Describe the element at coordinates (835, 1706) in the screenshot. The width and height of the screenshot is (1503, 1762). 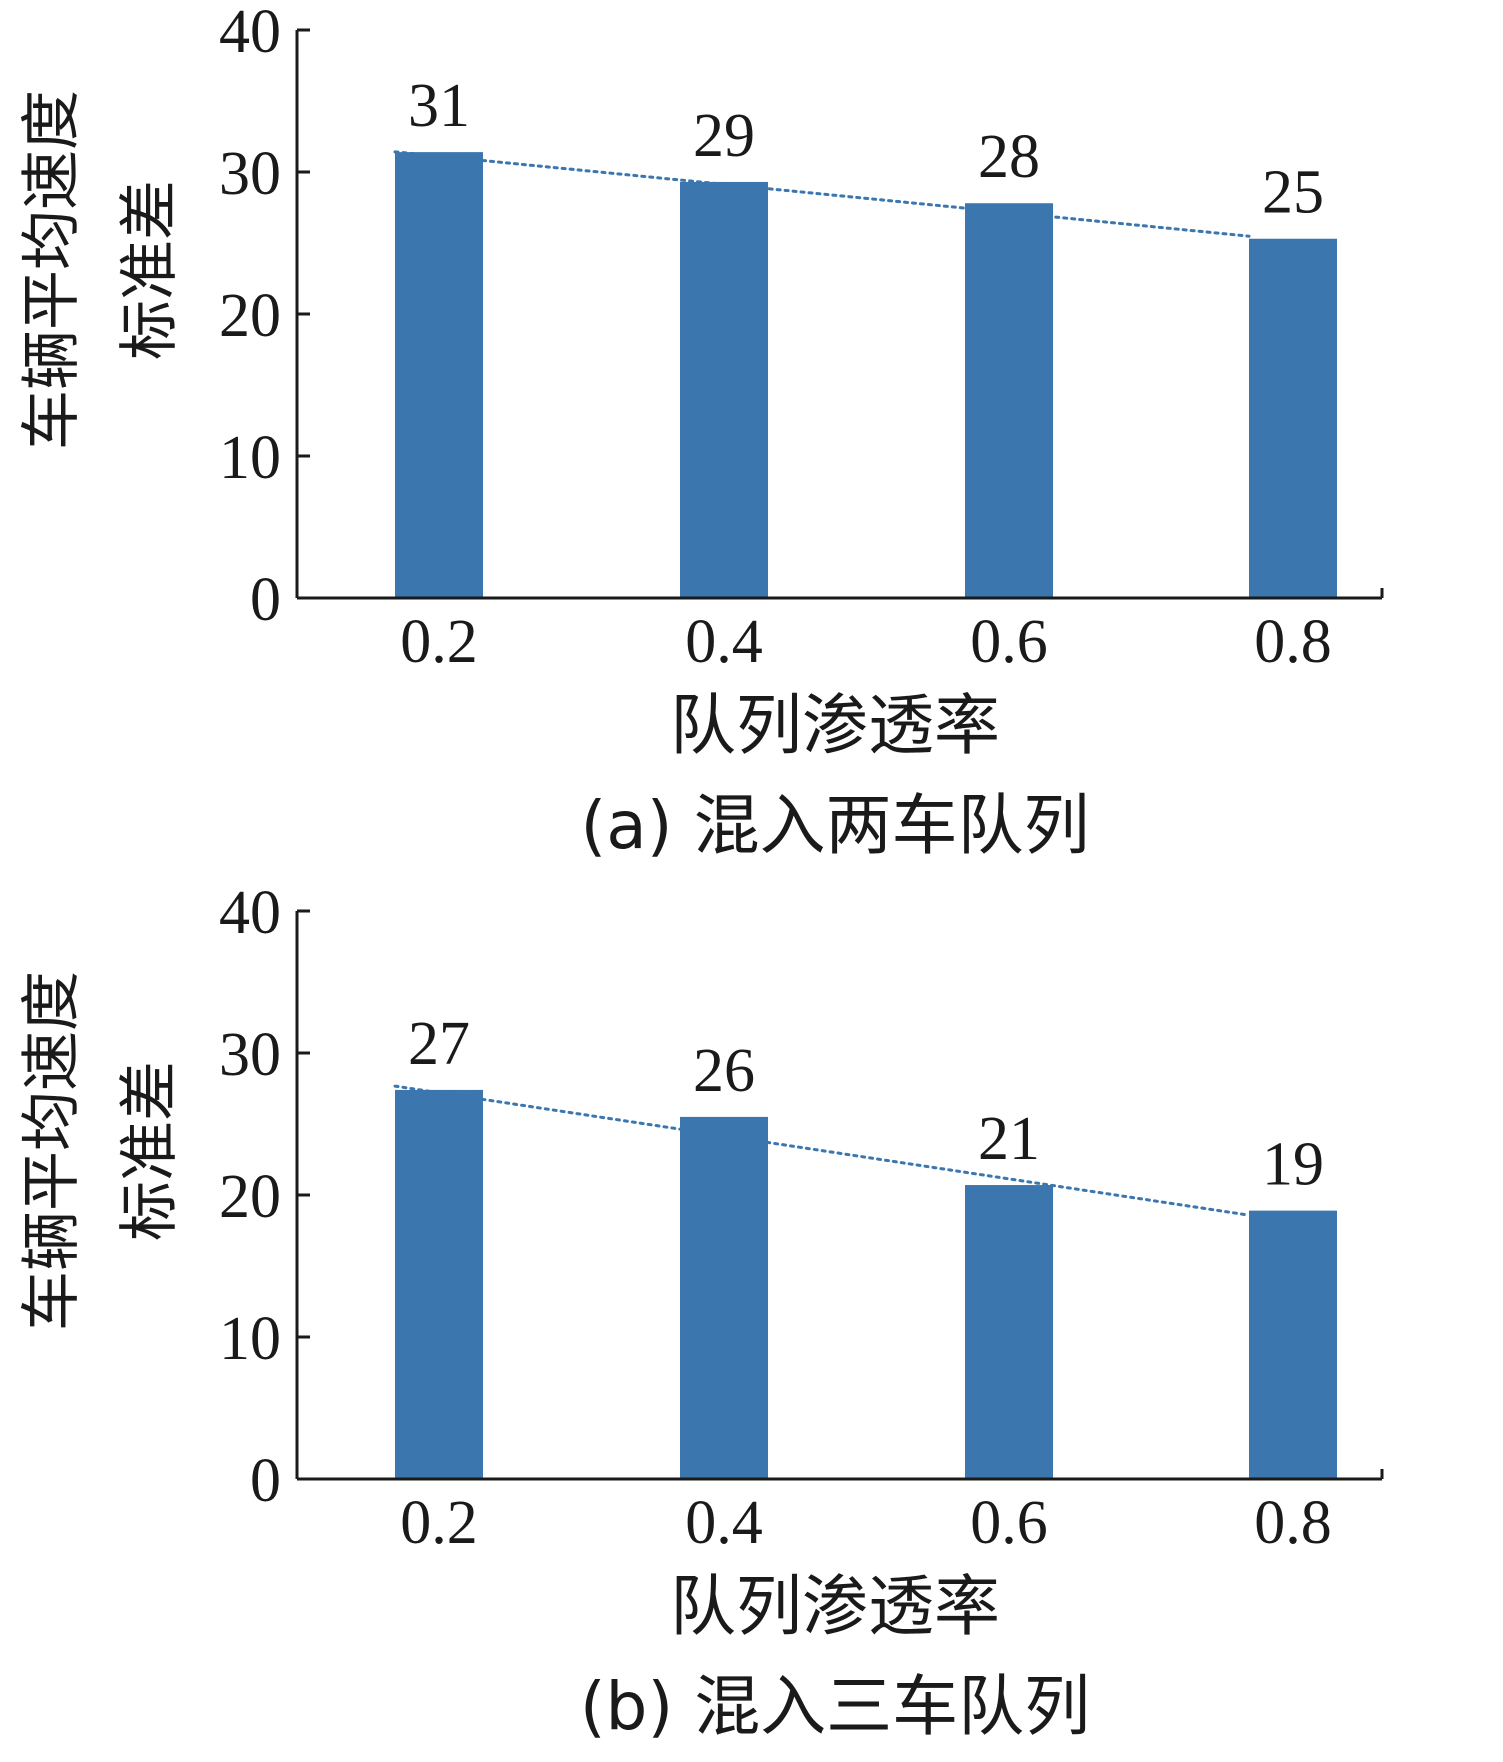
I see `panel-caption: (b) 混入三车队列` at that location.